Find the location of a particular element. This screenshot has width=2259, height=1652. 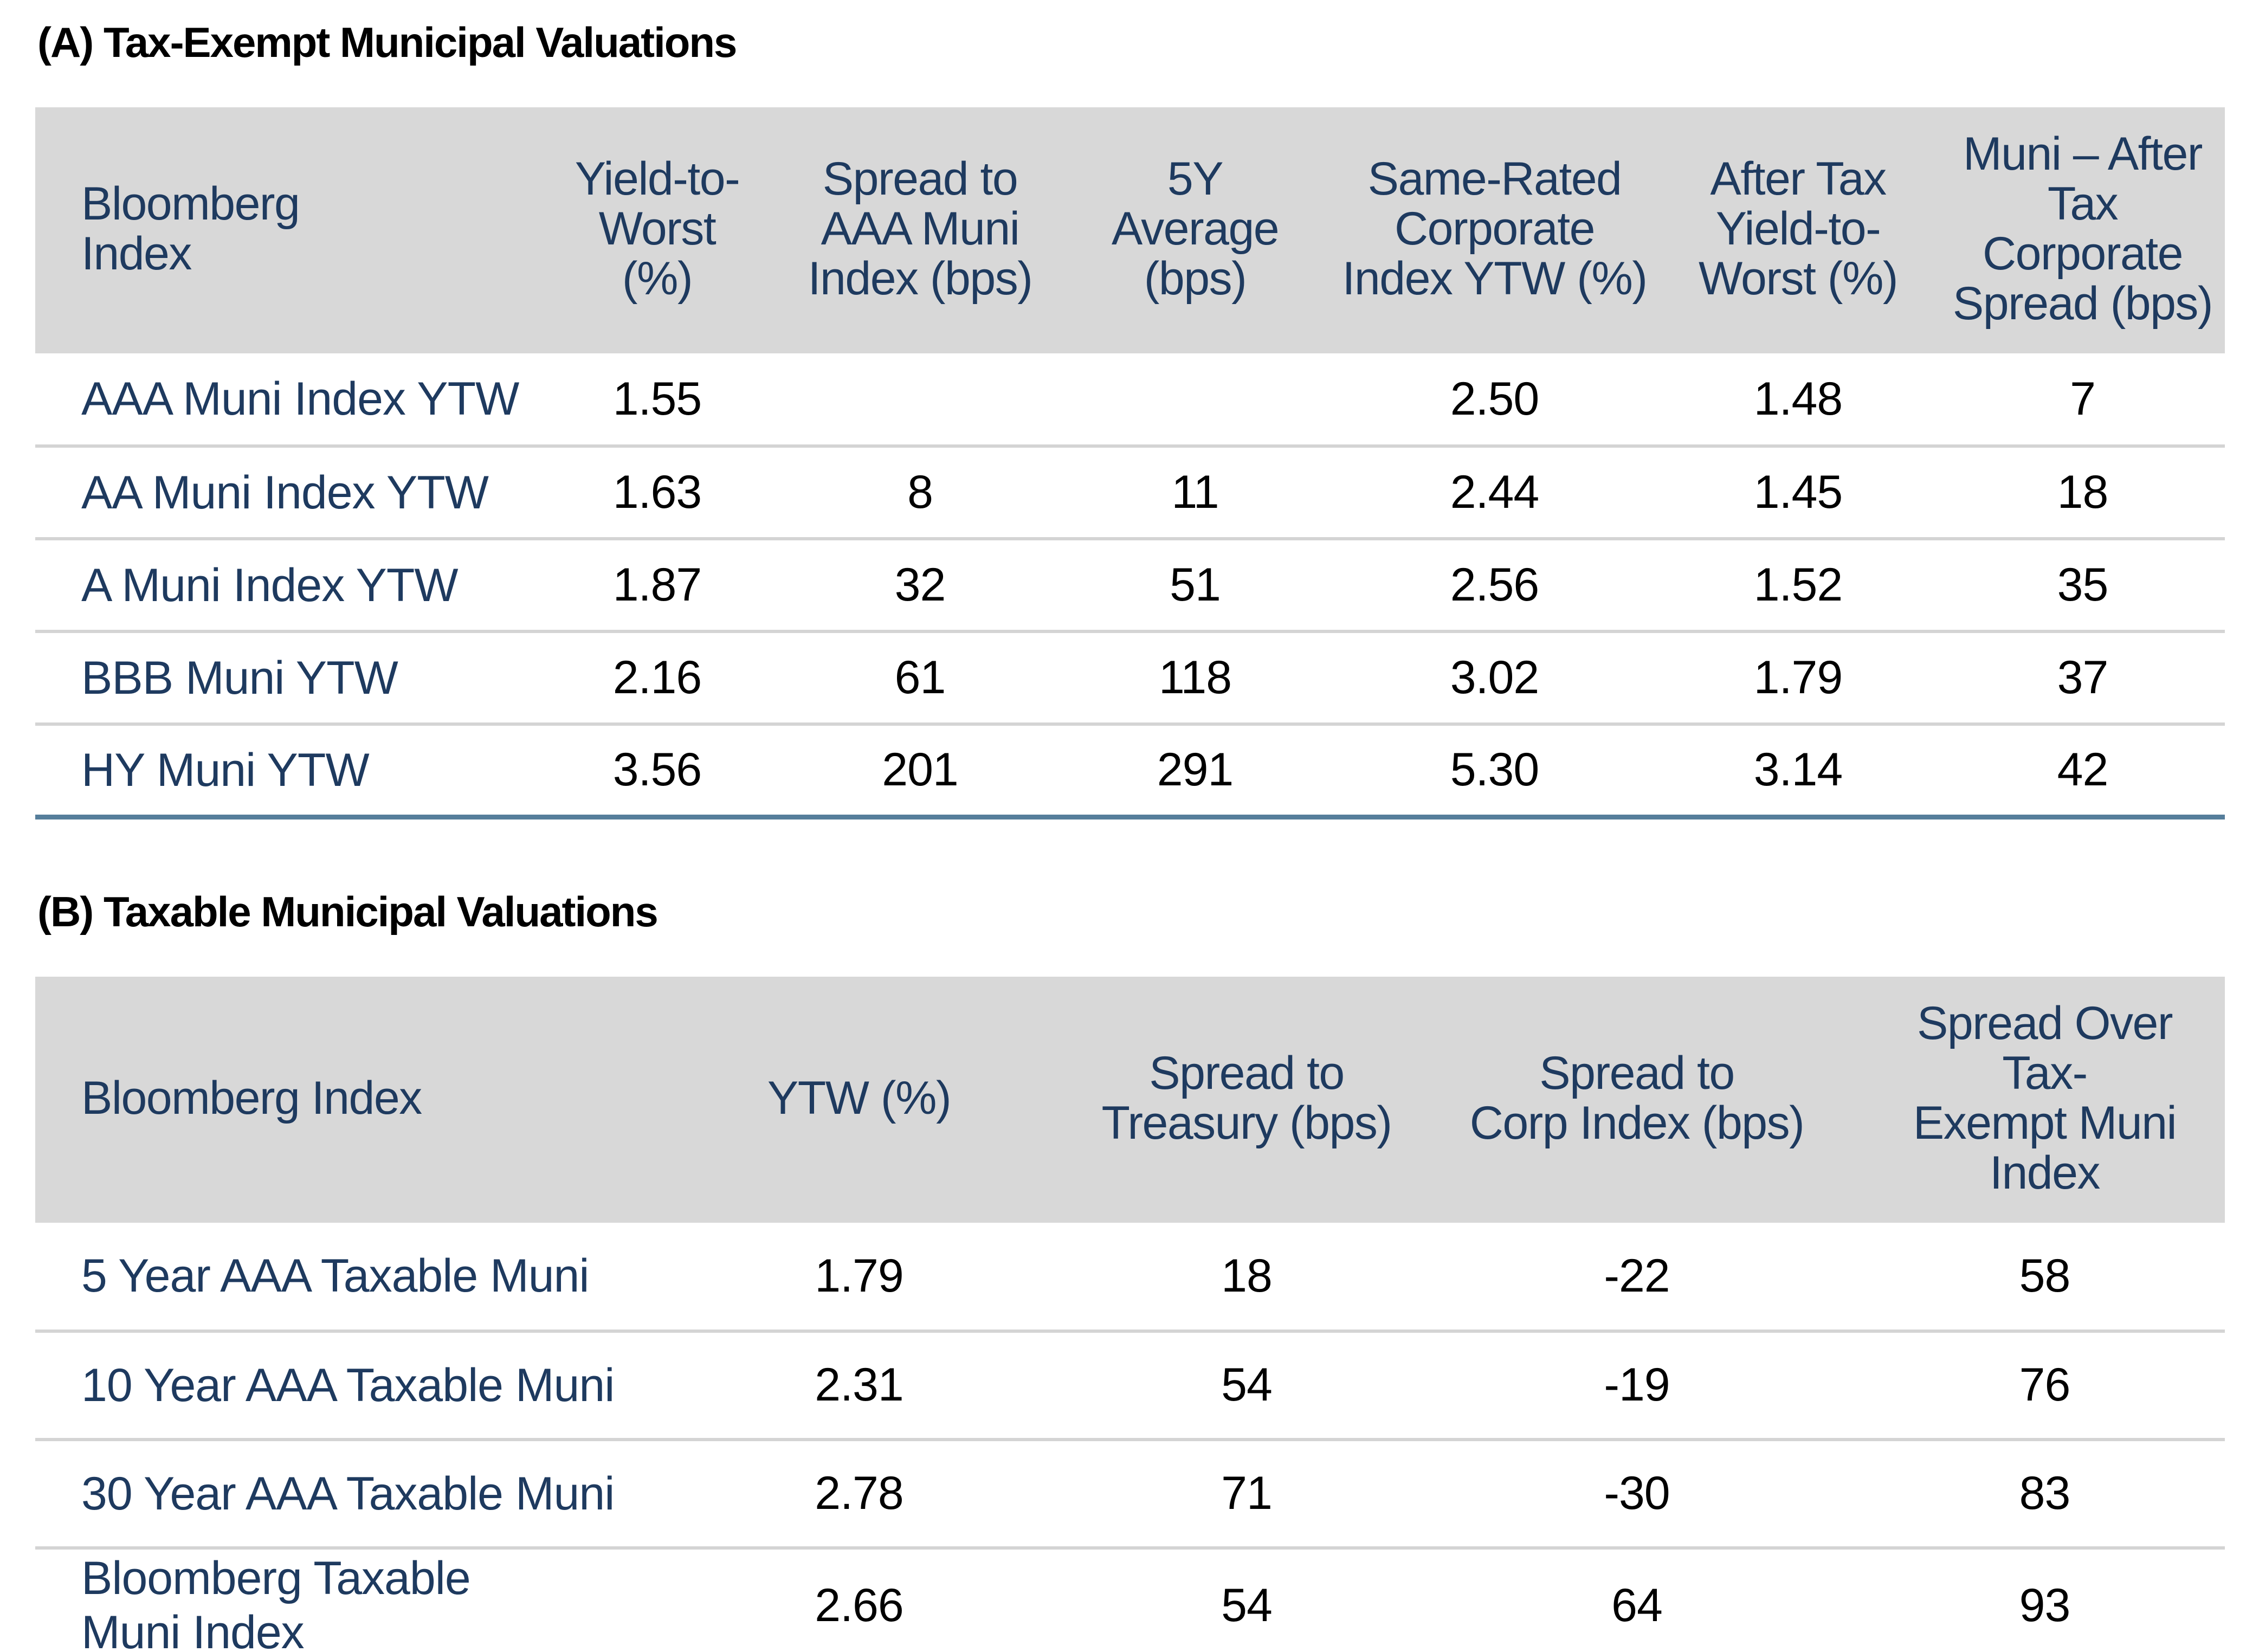

value-cell: 51 is located at coordinates (1195, 584).